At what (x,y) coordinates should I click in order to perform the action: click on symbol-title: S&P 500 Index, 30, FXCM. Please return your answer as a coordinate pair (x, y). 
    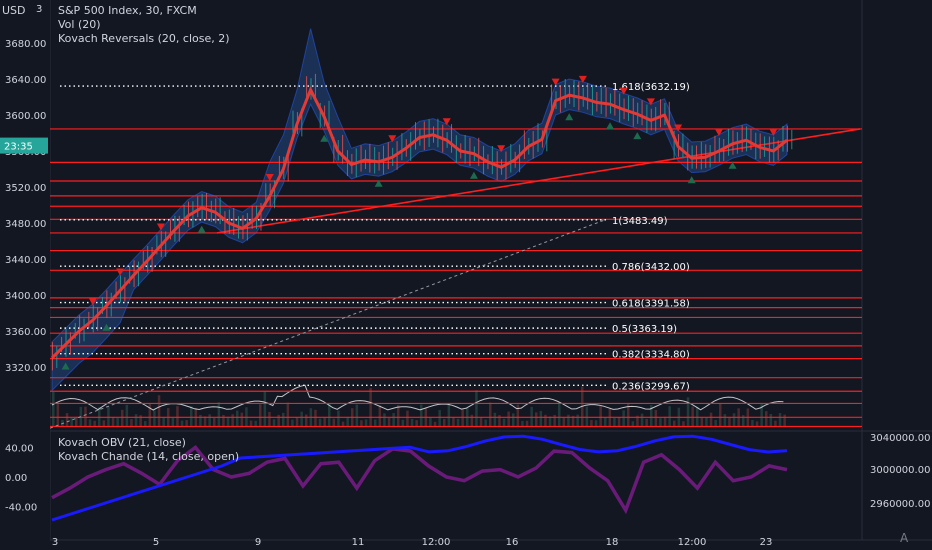
    Looking at the image, I should click on (127, 10).